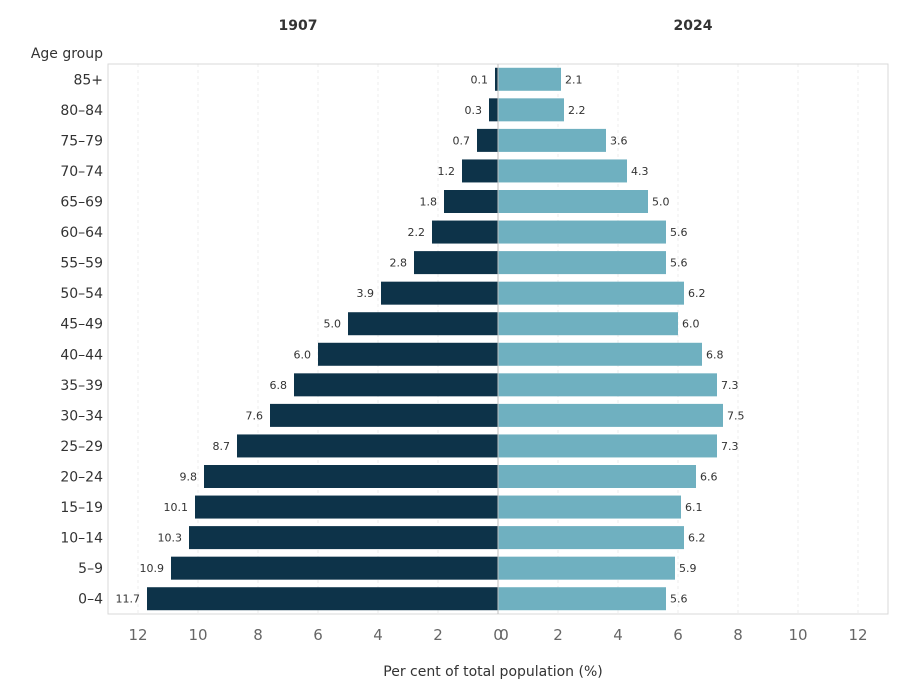 The width and height of the screenshot is (900, 700). What do you see at coordinates (693, 26) in the screenshot?
I see `series-right-heading: 2024` at bounding box center [693, 26].